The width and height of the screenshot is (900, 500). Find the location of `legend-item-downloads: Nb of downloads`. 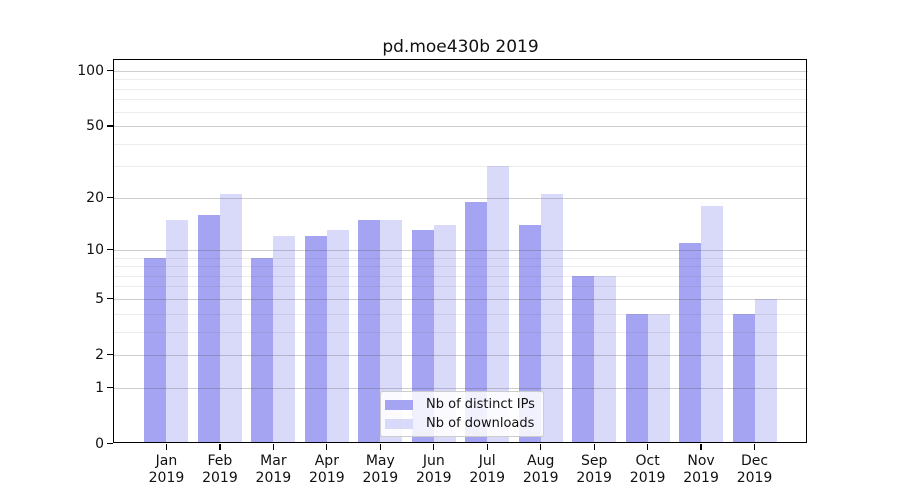

legend-item-downloads: Nb of downloads is located at coordinates (462, 423).